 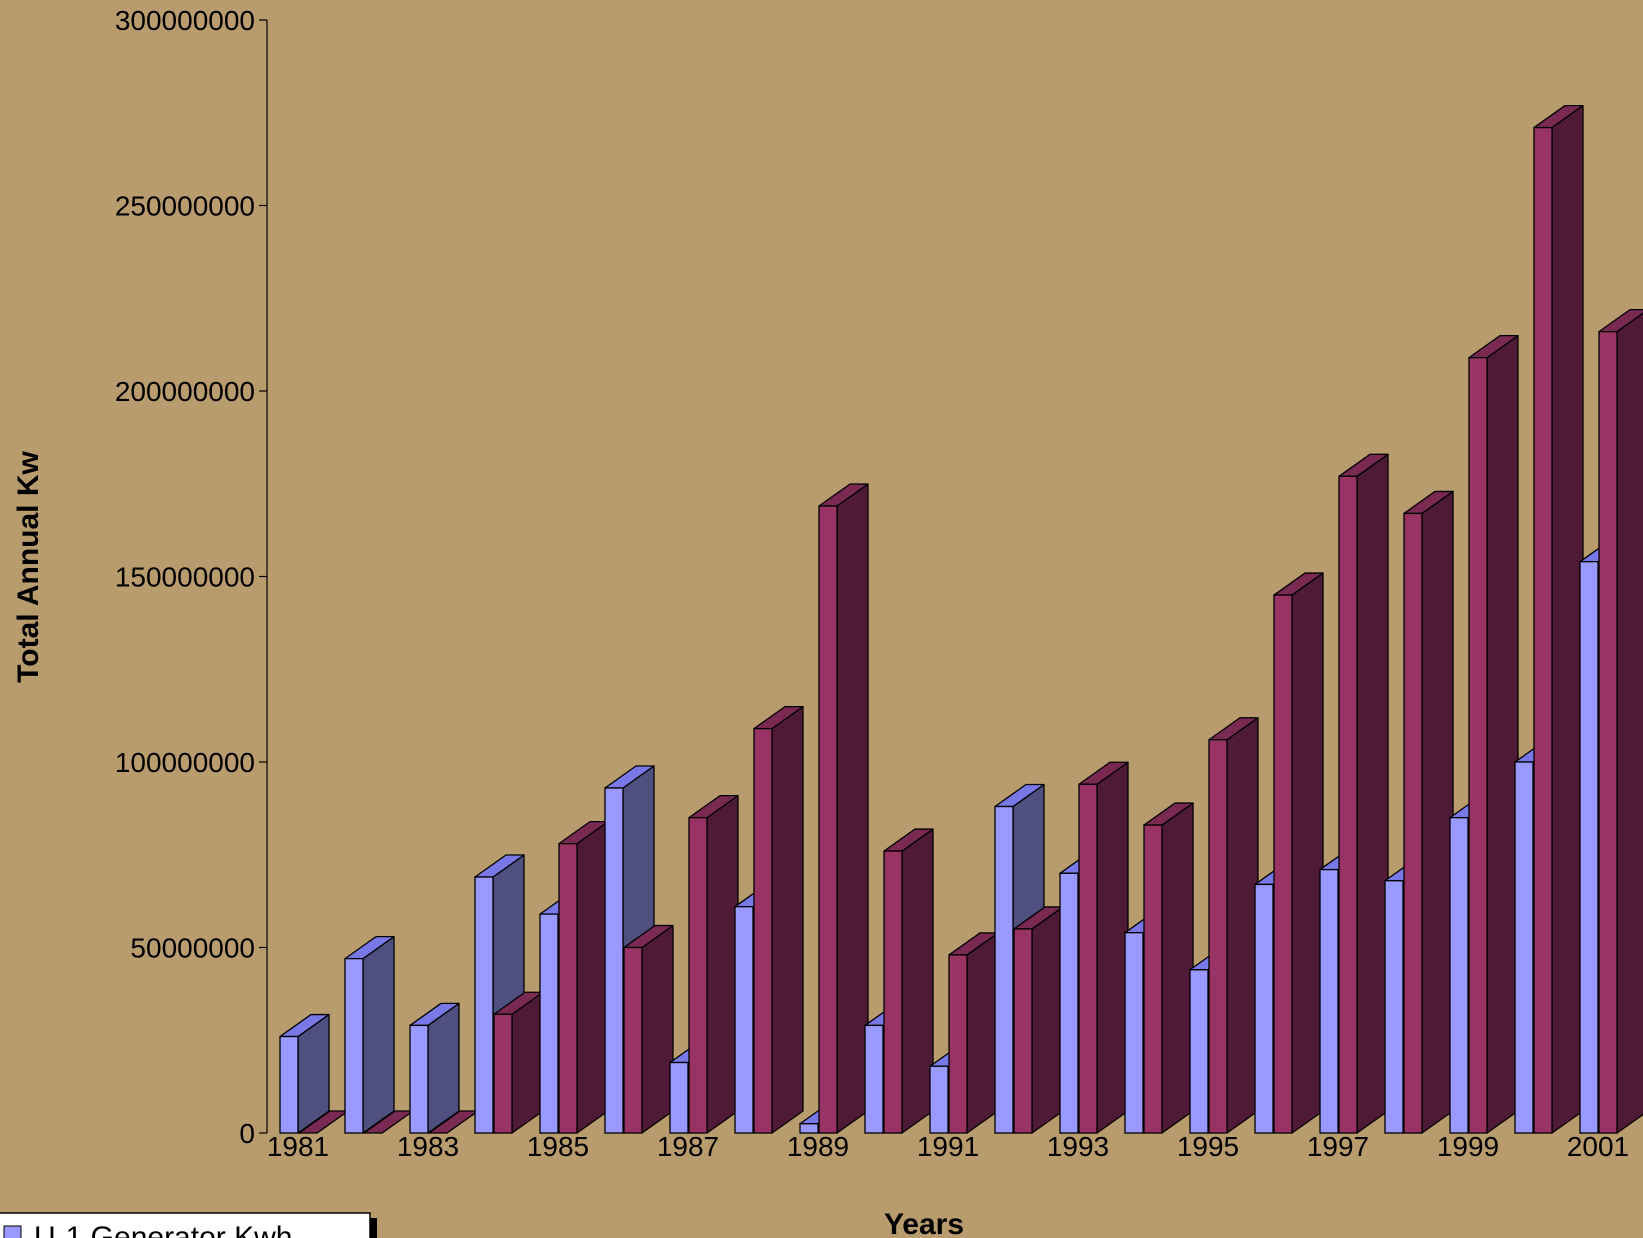 What do you see at coordinates (688, 1146) in the screenshot?
I see `x-tick-label: 1987` at bounding box center [688, 1146].